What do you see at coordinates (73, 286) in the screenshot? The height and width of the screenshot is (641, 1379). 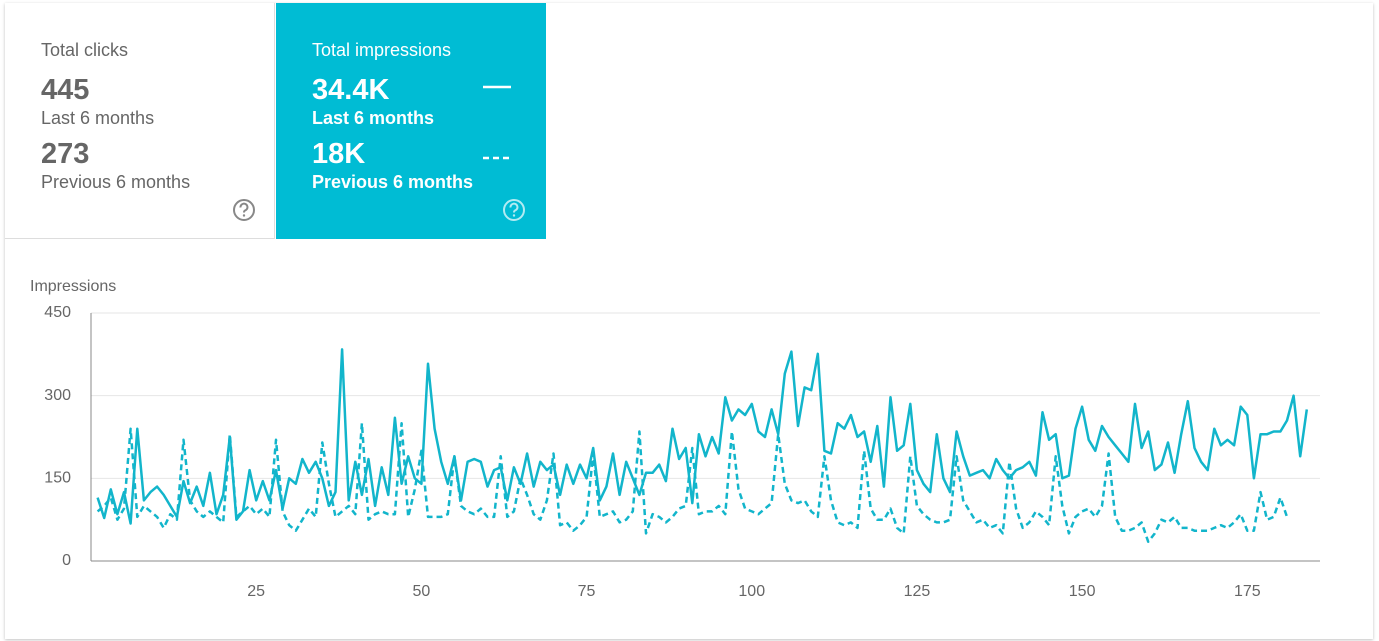 I see `y-axis-title: Impressions` at bounding box center [73, 286].